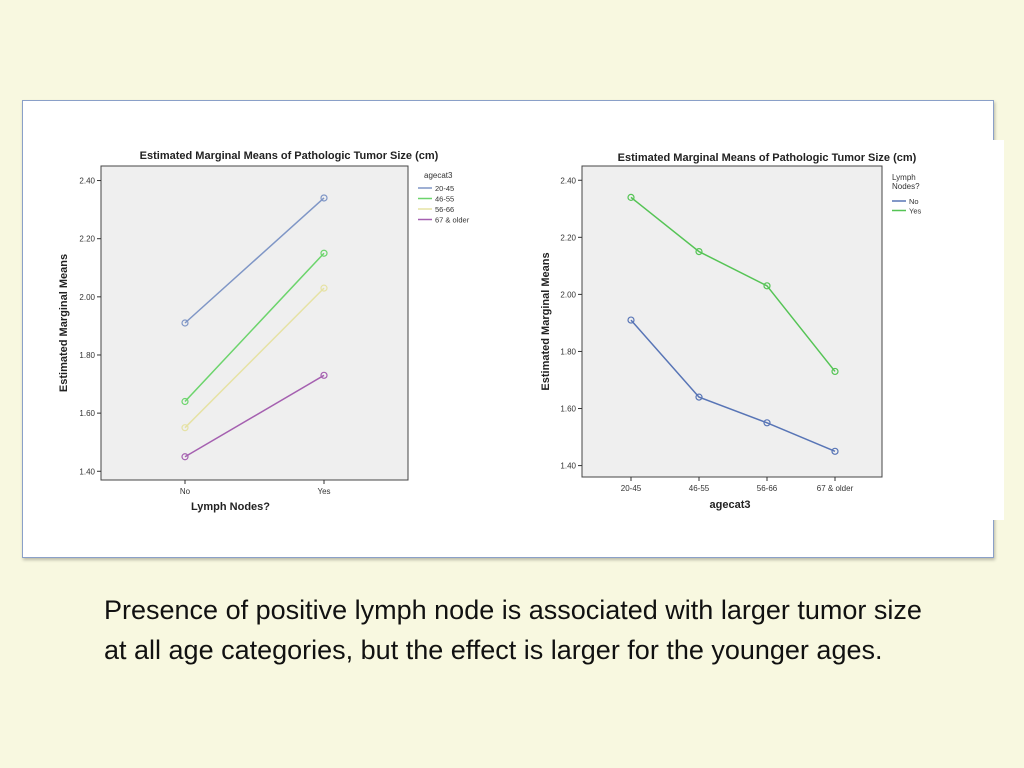 Image resolution: width=1024 pixels, height=768 pixels. Describe the element at coordinates (64, 323) in the screenshot. I see `y-axis-label-1: Estimated Marginal Means` at that location.